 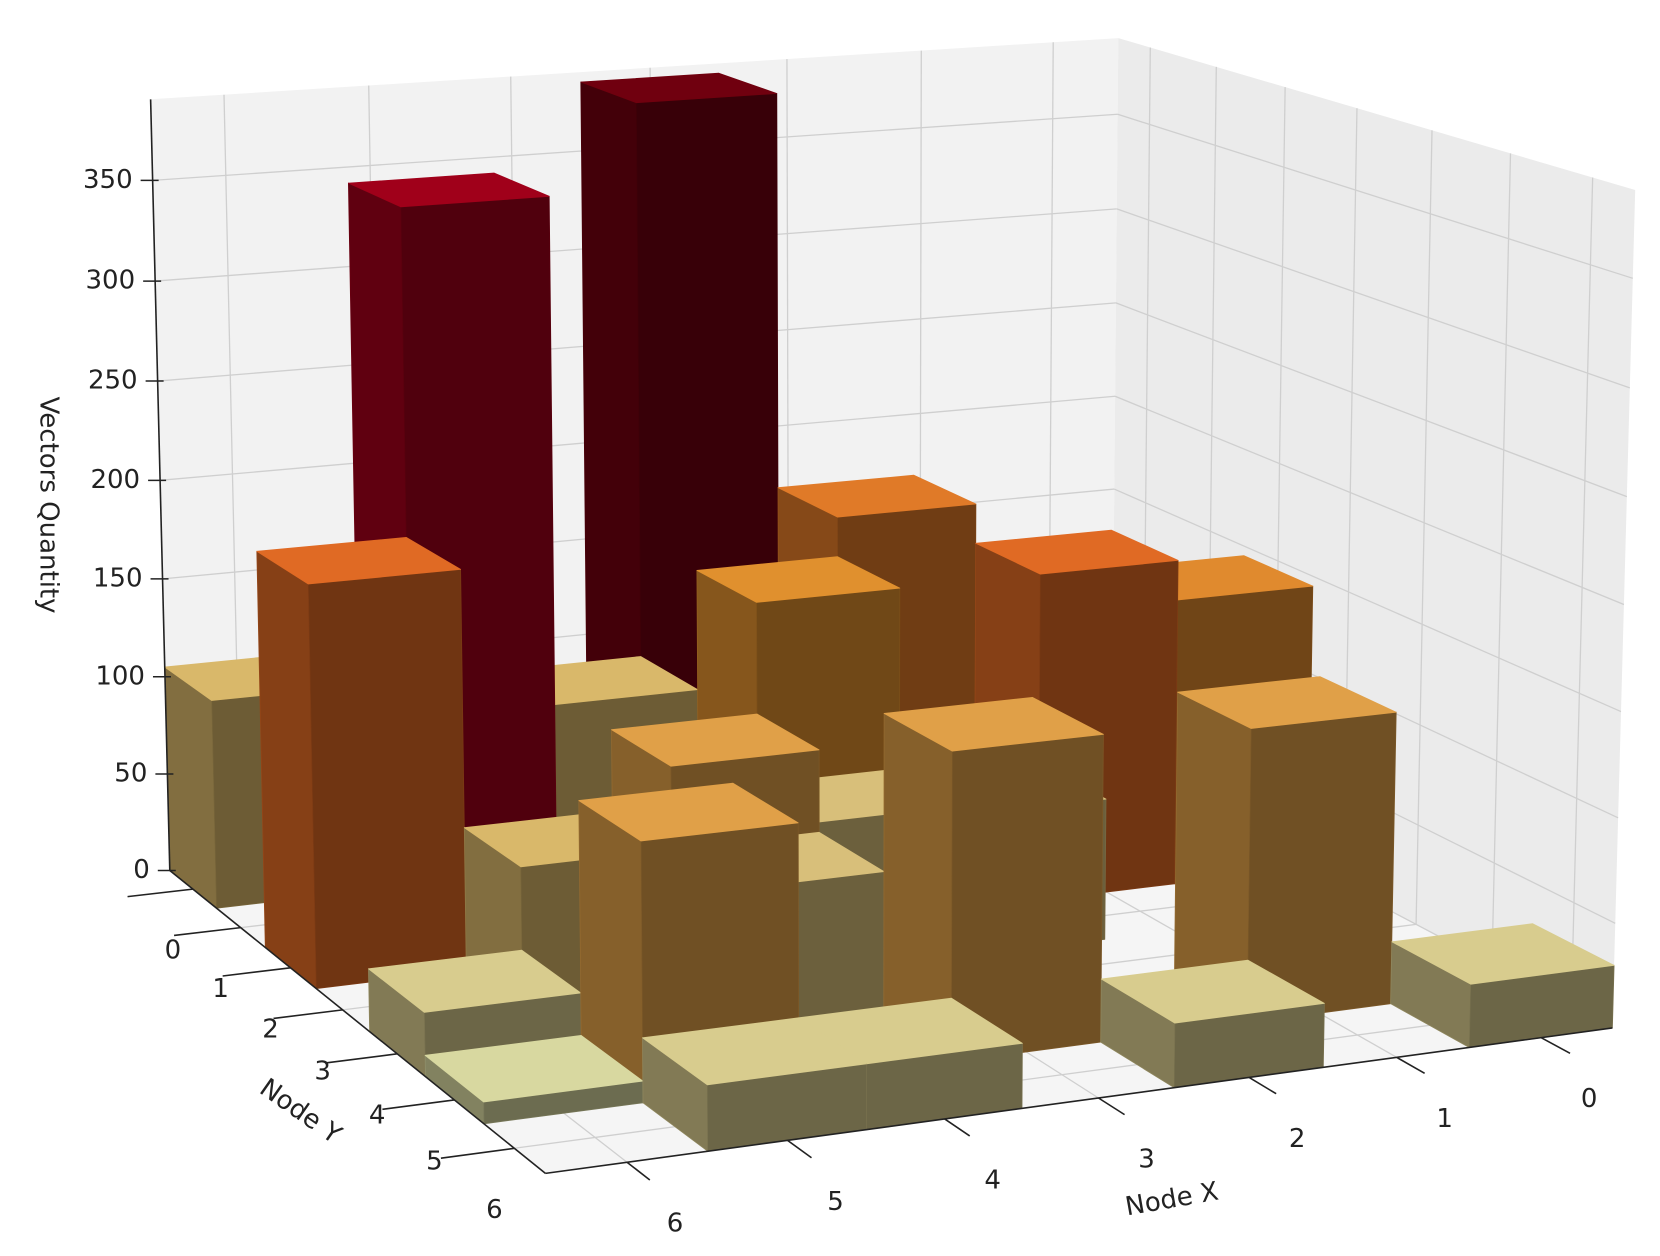 What do you see at coordinates (387, 779) in the screenshot?
I see `bar-front` at bounding box center [387, 779].